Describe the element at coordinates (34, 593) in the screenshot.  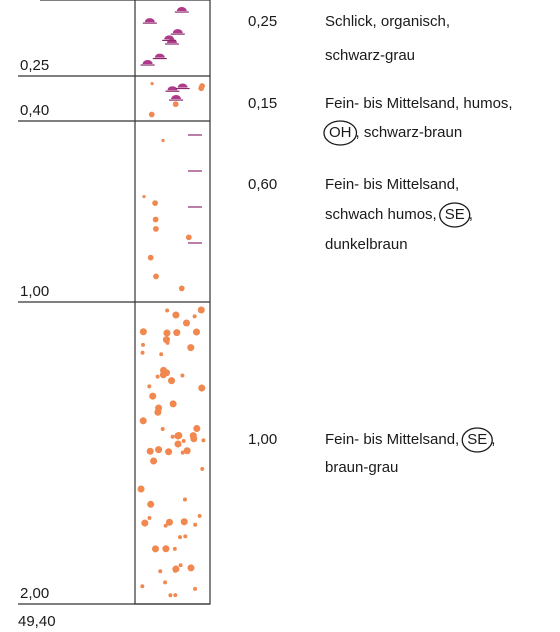
I see `depth-label: 2,00` at that location.